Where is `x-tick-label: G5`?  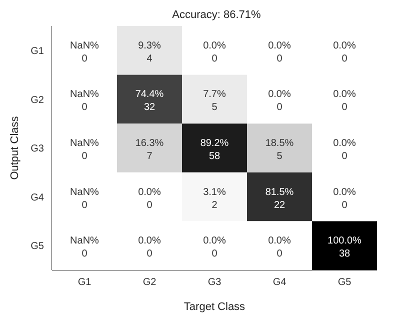 x-tick-label: G5 is located at coordinates (345, 282).